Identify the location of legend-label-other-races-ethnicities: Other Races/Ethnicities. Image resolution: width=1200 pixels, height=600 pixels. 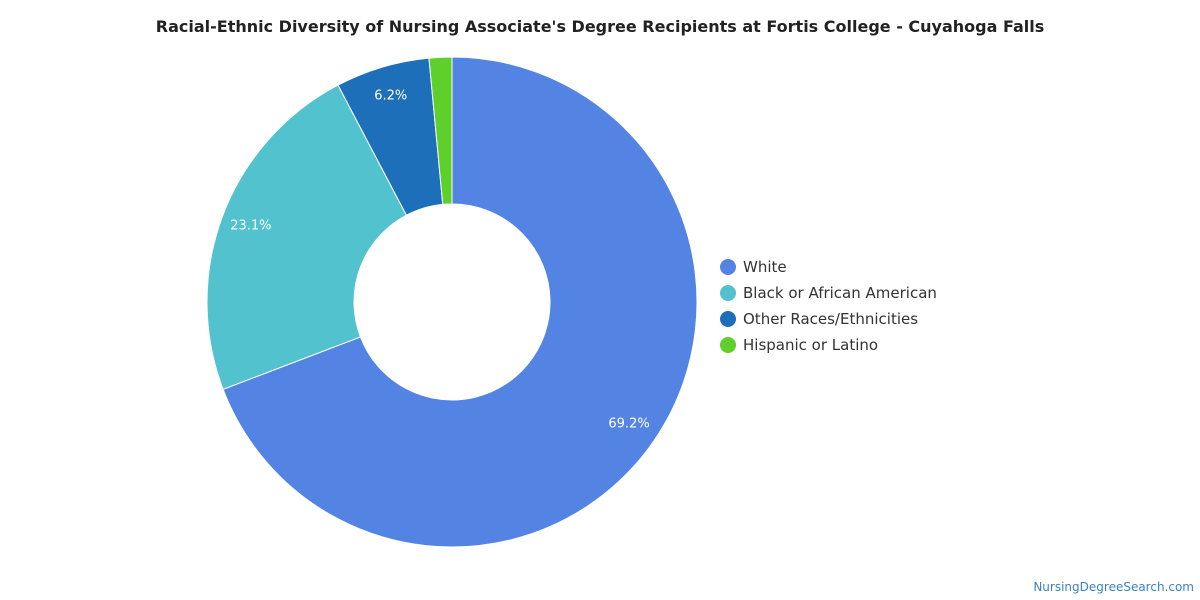
(831, 319).